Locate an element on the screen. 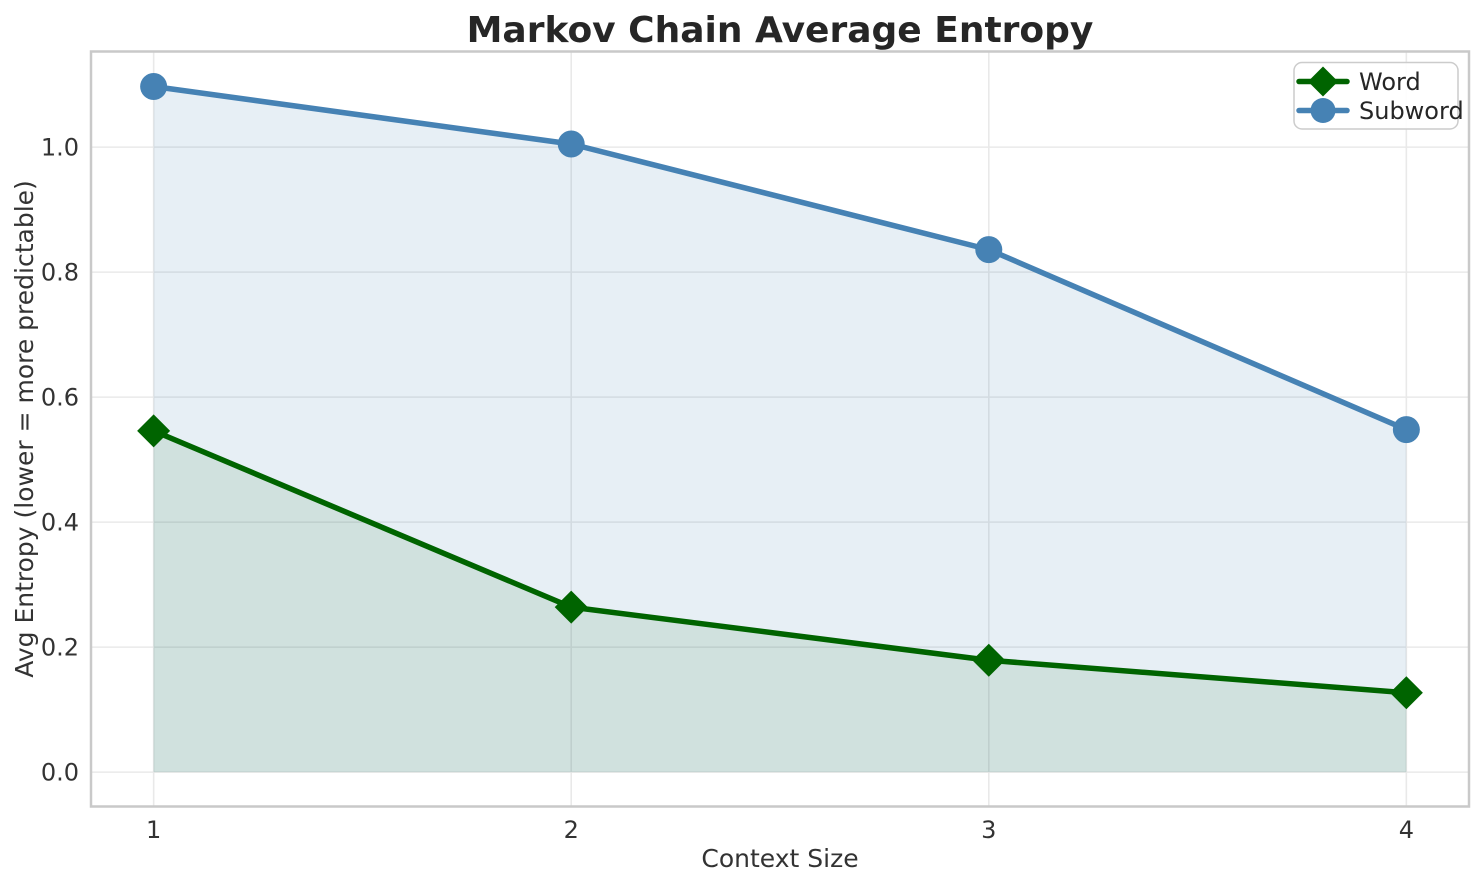  legend-subword-circle-icon is located at coordinates (1323, 110).